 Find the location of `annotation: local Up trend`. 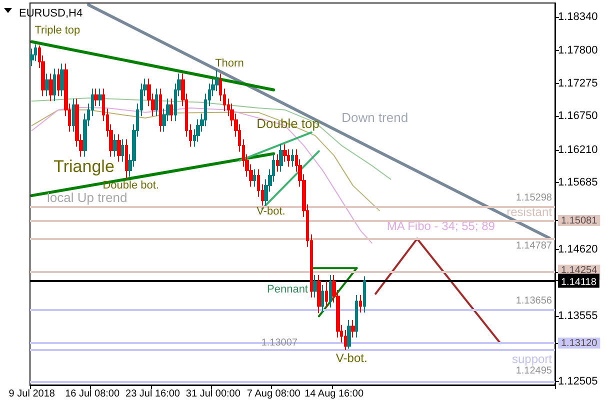

annotation: local Up trend is located at coordinates (87, 197).